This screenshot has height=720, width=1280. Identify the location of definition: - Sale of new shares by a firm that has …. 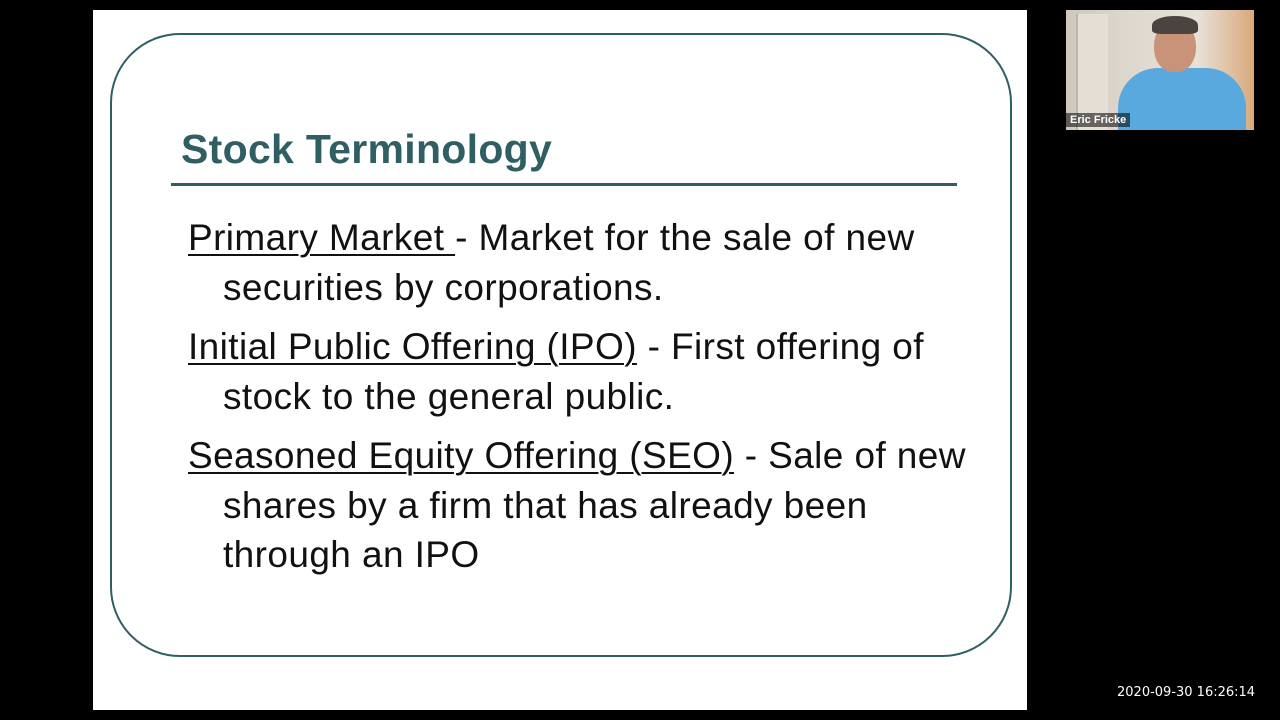
(594, 505).